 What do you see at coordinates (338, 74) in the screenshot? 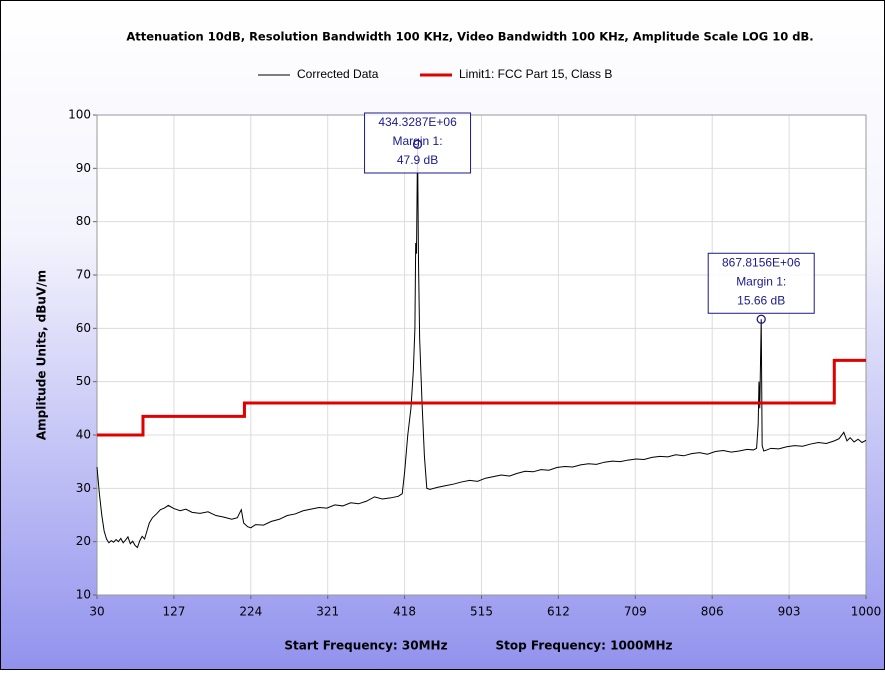
I see `legend-label: Corrected Data` at bounding box center [338, 74].